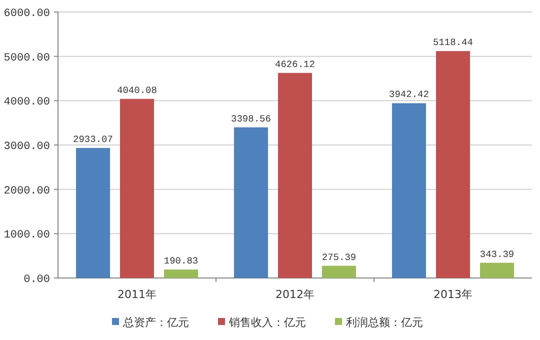 The image size is (540, 340). Describe the element at coordinates (453, 294) in the screenshot. I see `x-tick-label: 2013年` at that location.